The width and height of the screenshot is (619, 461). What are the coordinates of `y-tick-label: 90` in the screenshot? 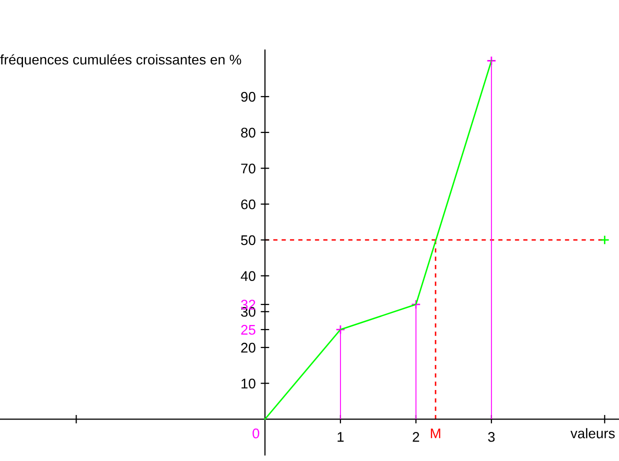 It's located at (248, 97).